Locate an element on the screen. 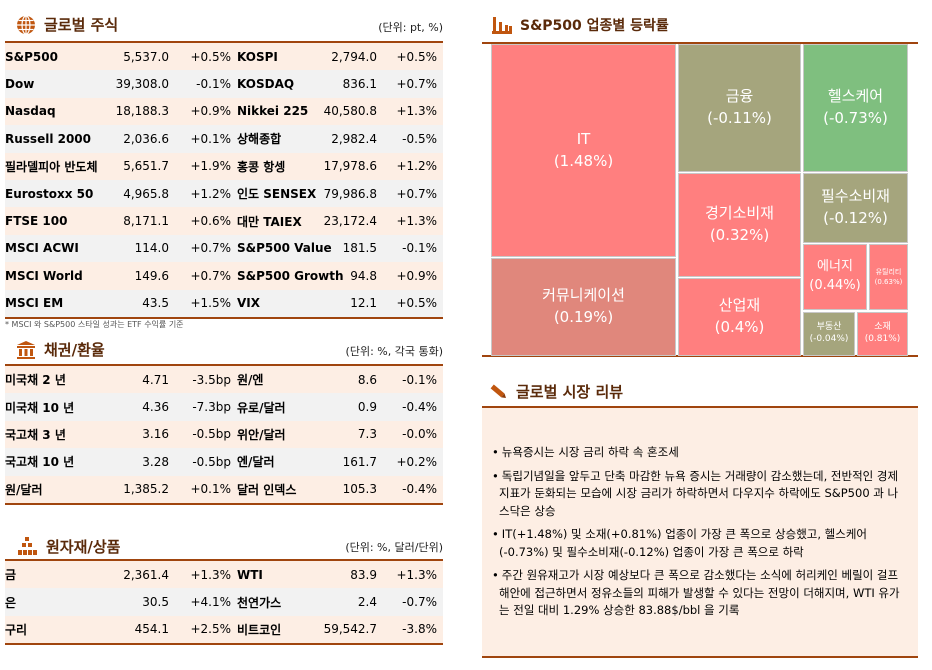  treemap-cell: 필수소비재 (-0.12%) is located at coordinates (855, 208).